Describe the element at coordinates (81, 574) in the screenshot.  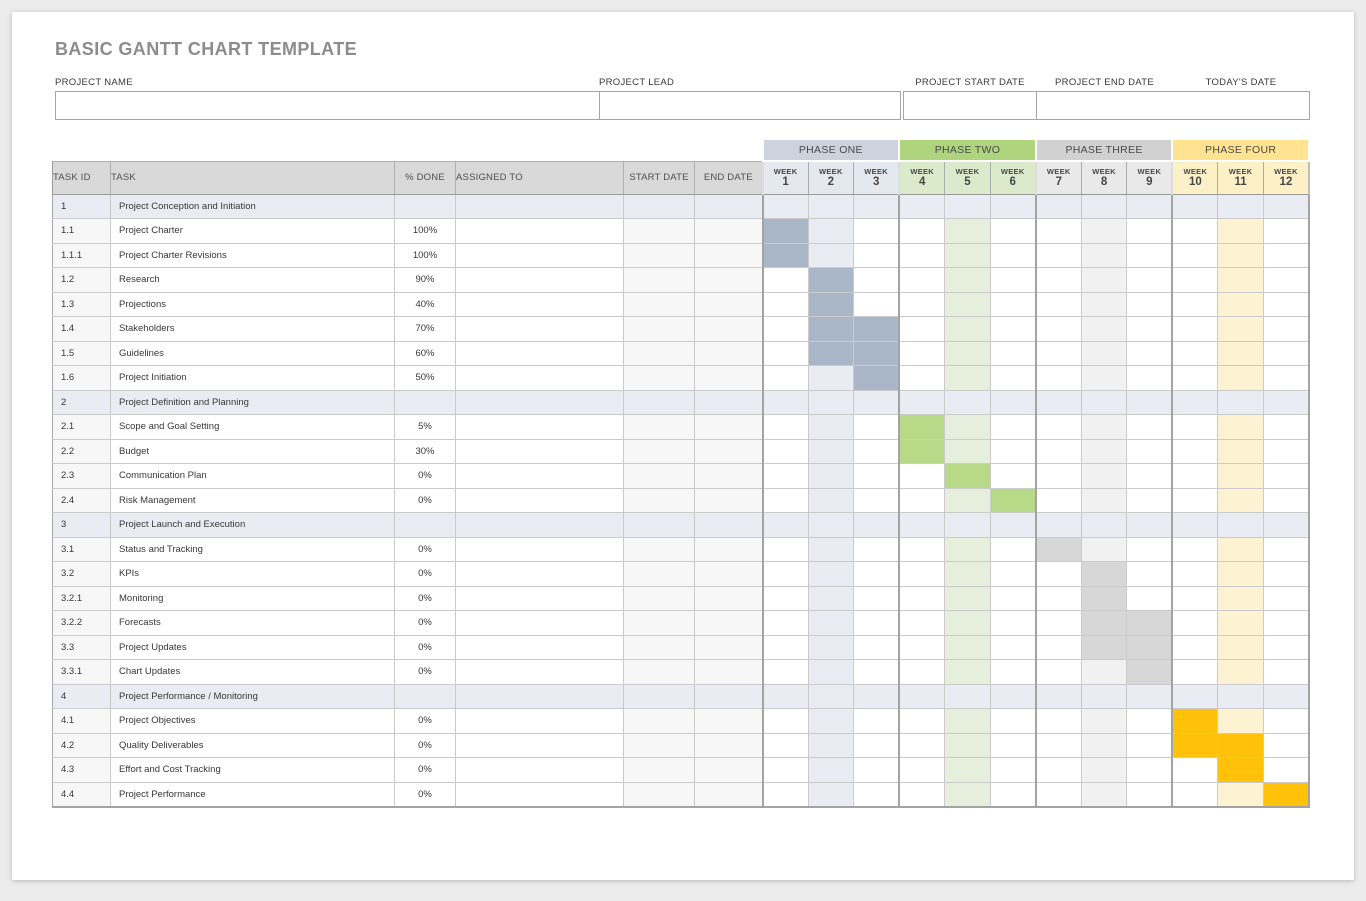
I see `task-id-cell: 3.2` at that location.